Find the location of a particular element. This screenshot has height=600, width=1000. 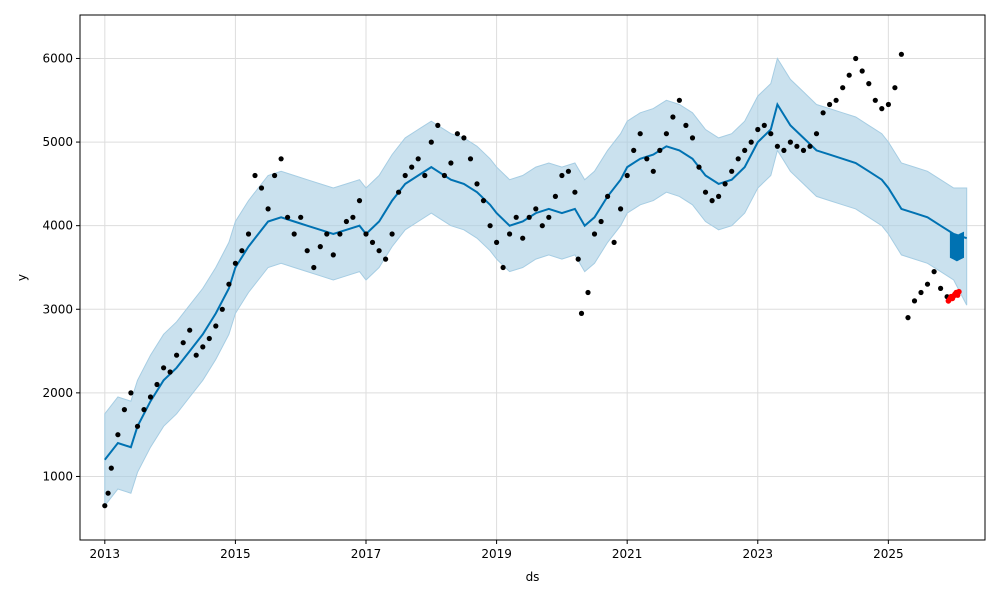

forecast-end-block is located at coordinates (956, 246).